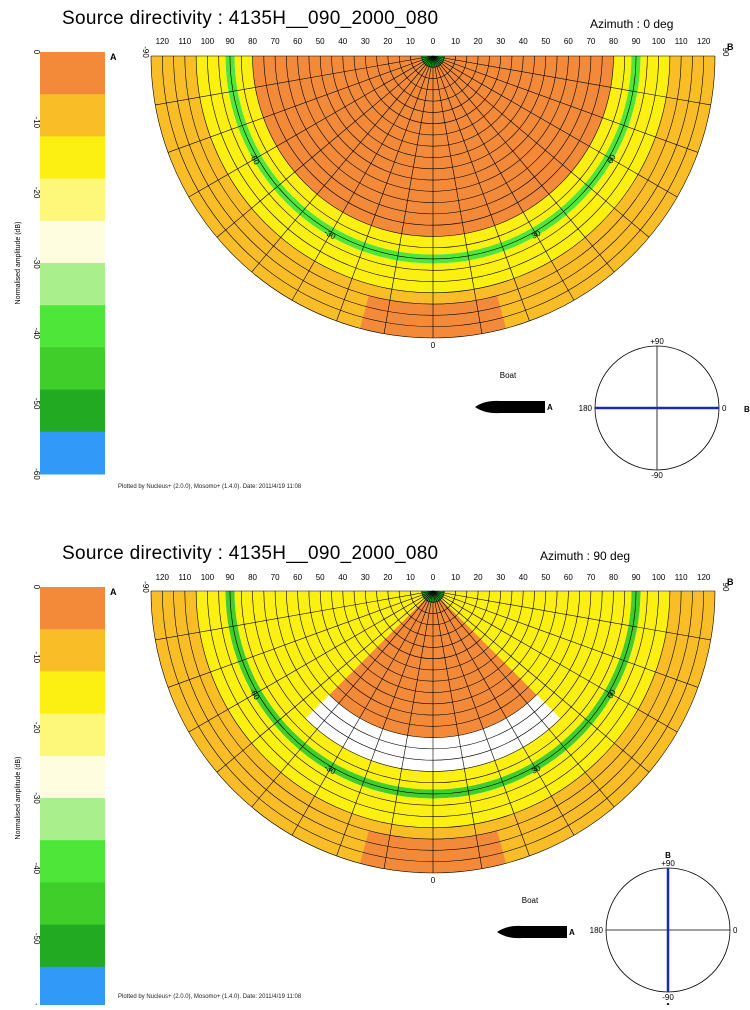 The image size is (750, 1010). Describe the element at coordinates (530, 900) in the screenshot. I see `boat-label: Boat` at that location.